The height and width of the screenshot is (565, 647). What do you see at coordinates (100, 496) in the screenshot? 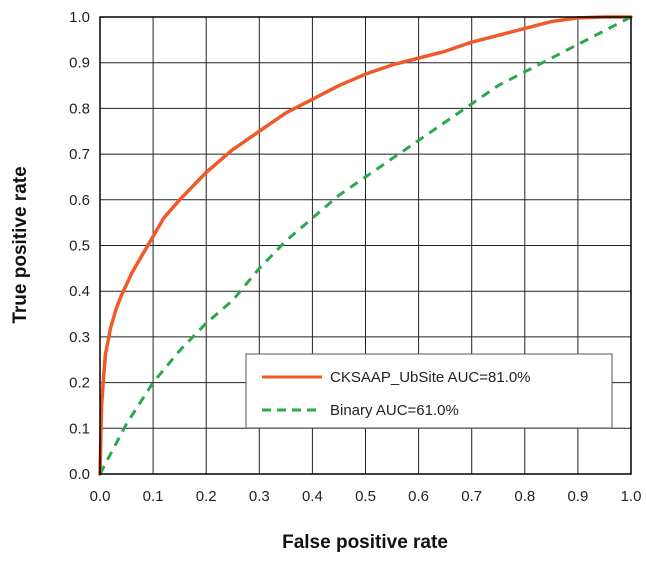
I see `x-tick-label: 0.0` at bounding box center [100, 496].